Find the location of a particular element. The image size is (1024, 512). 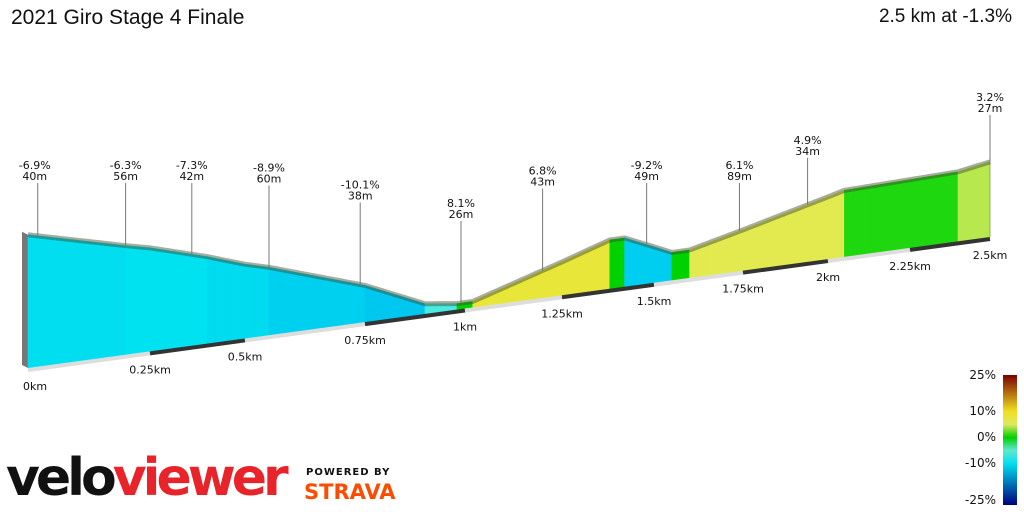

annotation-grade: 6.1% is located at coordinates (739, 165).